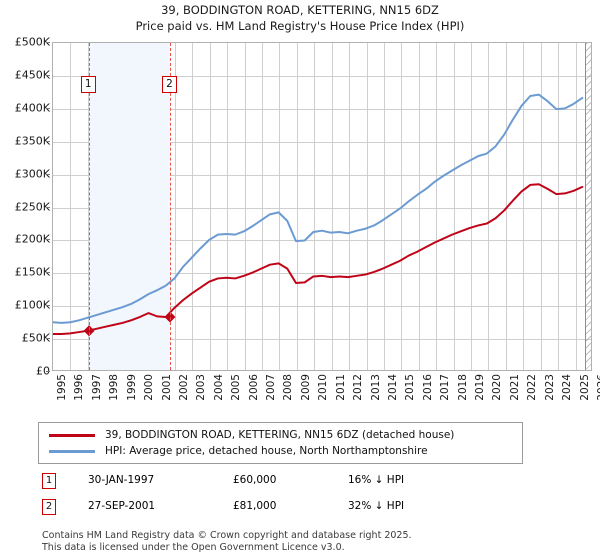 This screenshot has height=560, width=600. I want to click on x-axis-tick-label: 2002, so click(183, 387).